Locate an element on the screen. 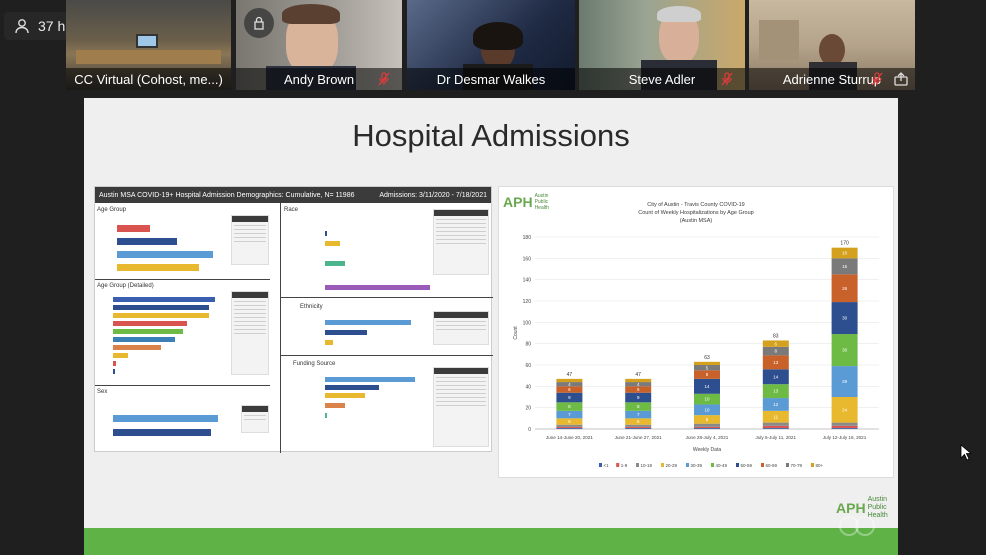  lock-button is located at coordinates (259, 23).